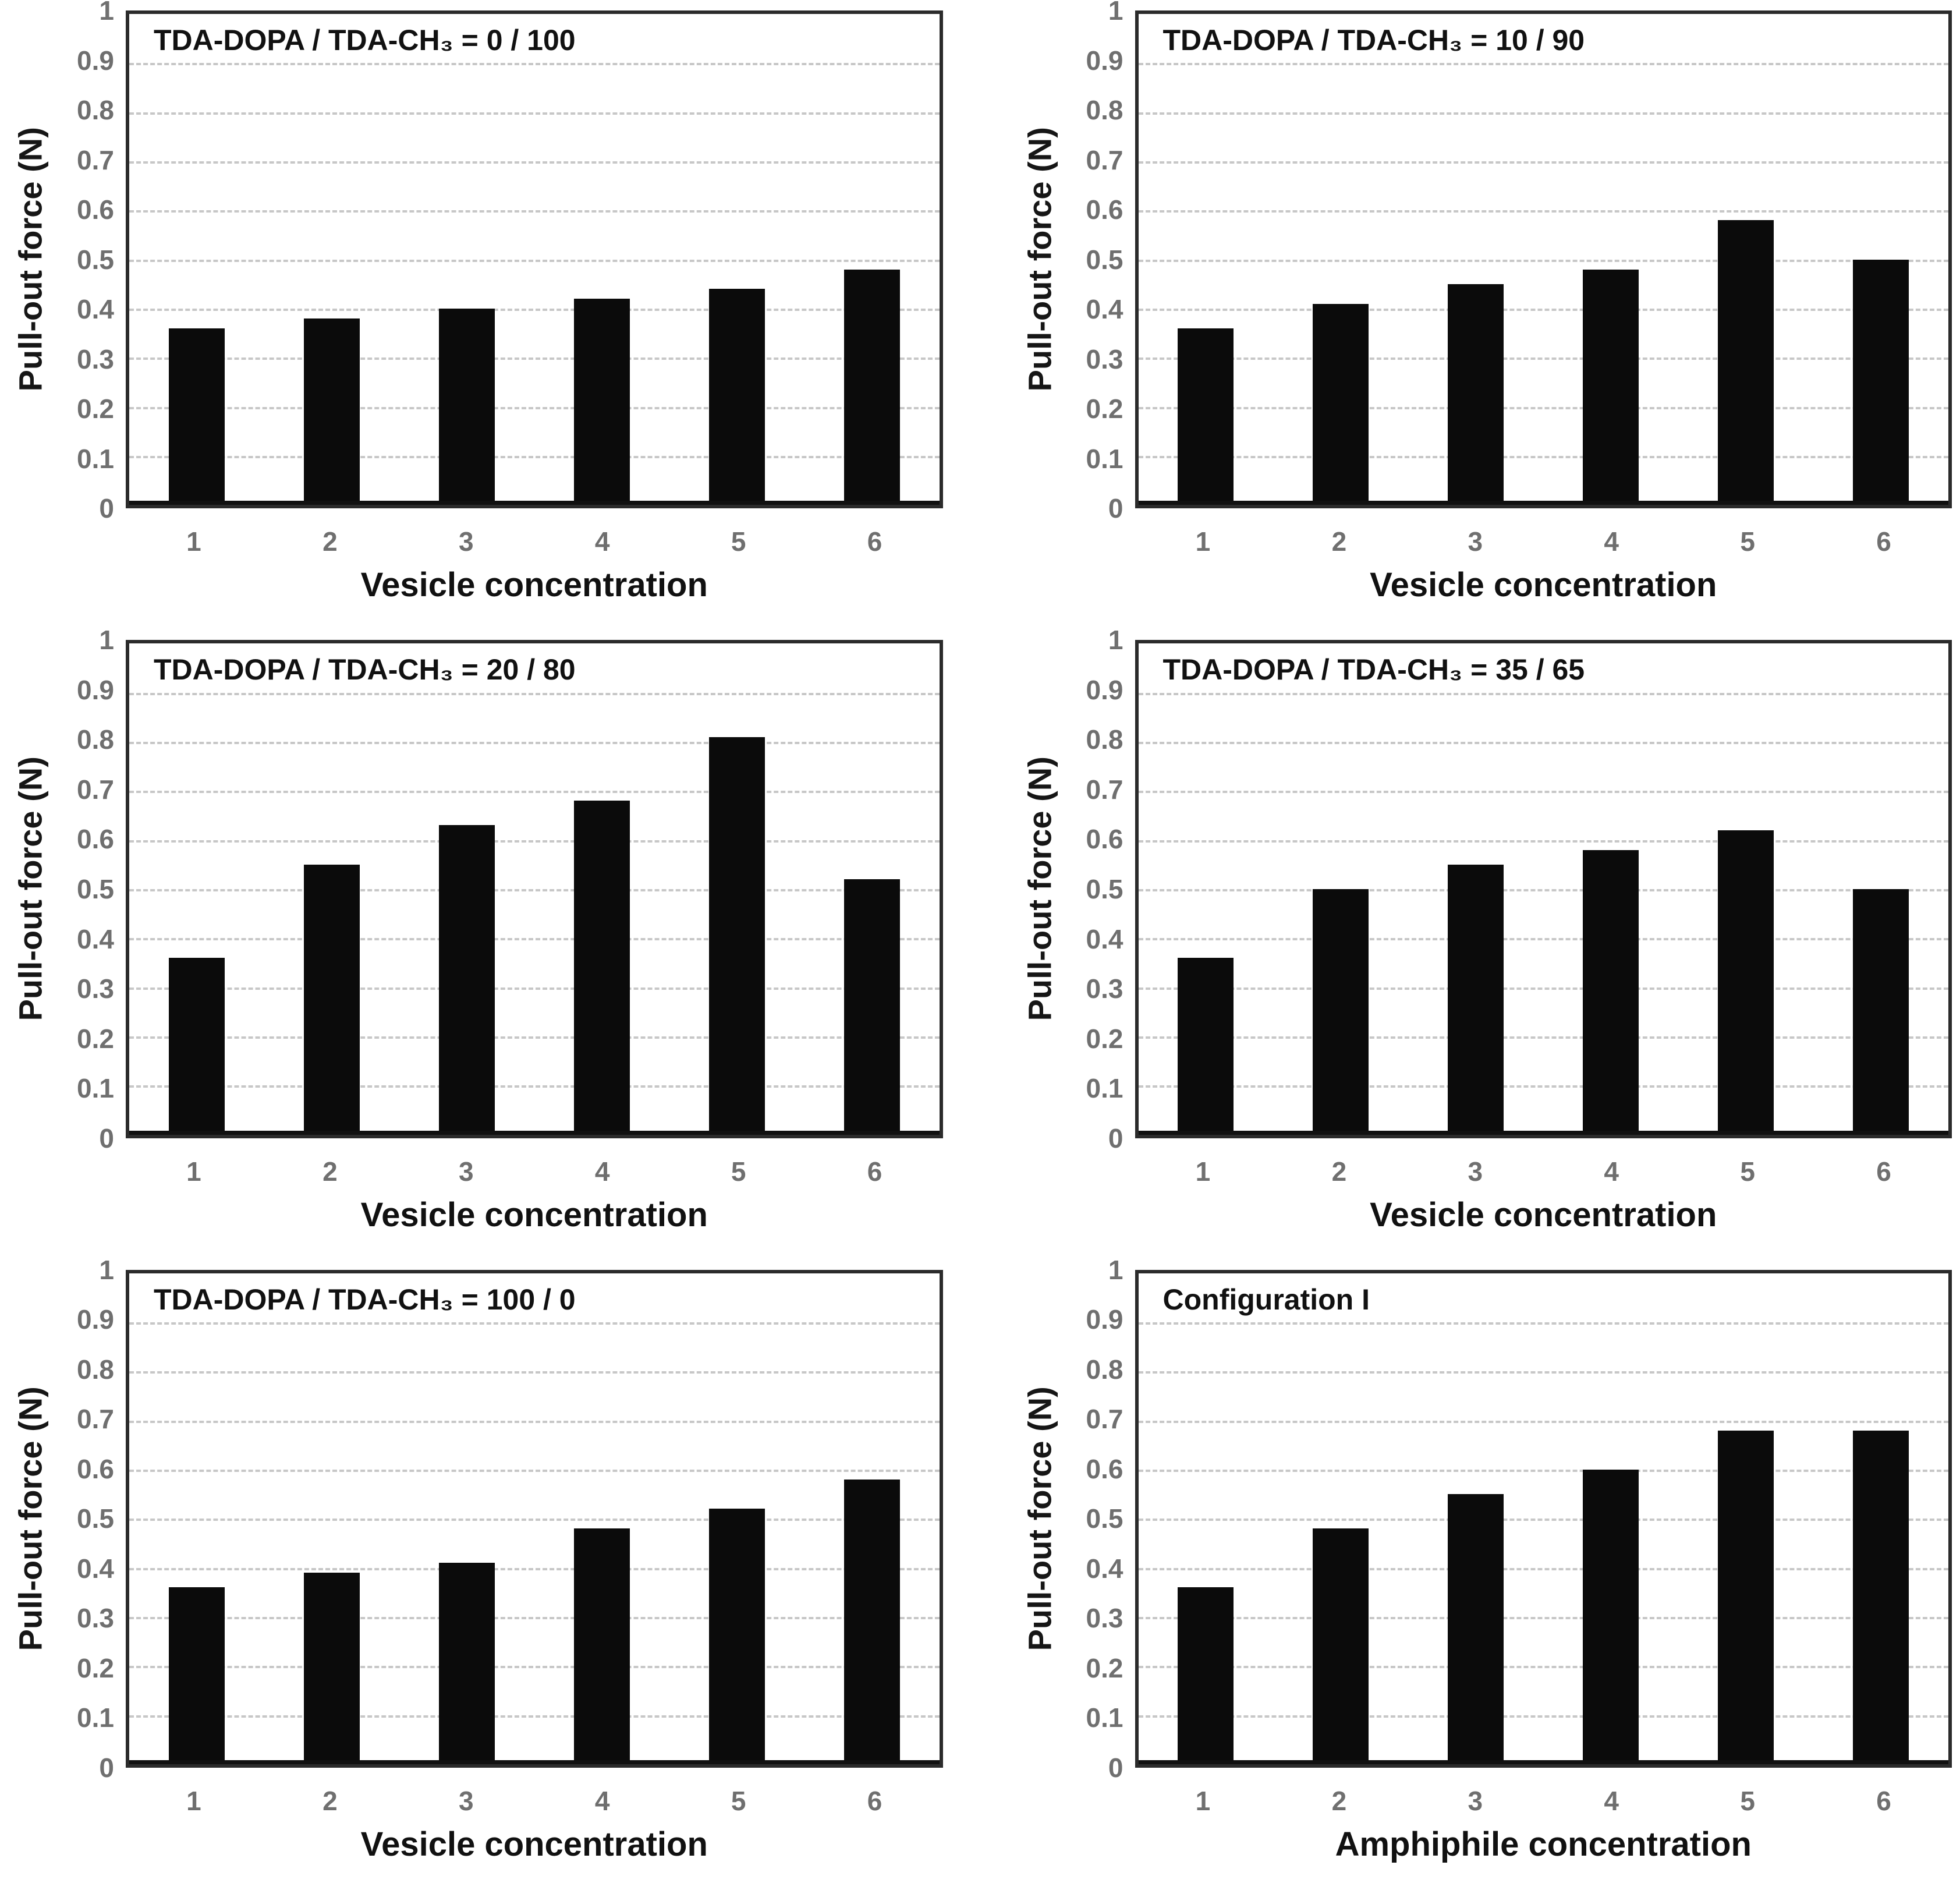 The image size is (1960, 1890). I want to click on panel-title: TDA-DOPA / TDA-CH₃ = 35 / 65, so click(1373, 669).